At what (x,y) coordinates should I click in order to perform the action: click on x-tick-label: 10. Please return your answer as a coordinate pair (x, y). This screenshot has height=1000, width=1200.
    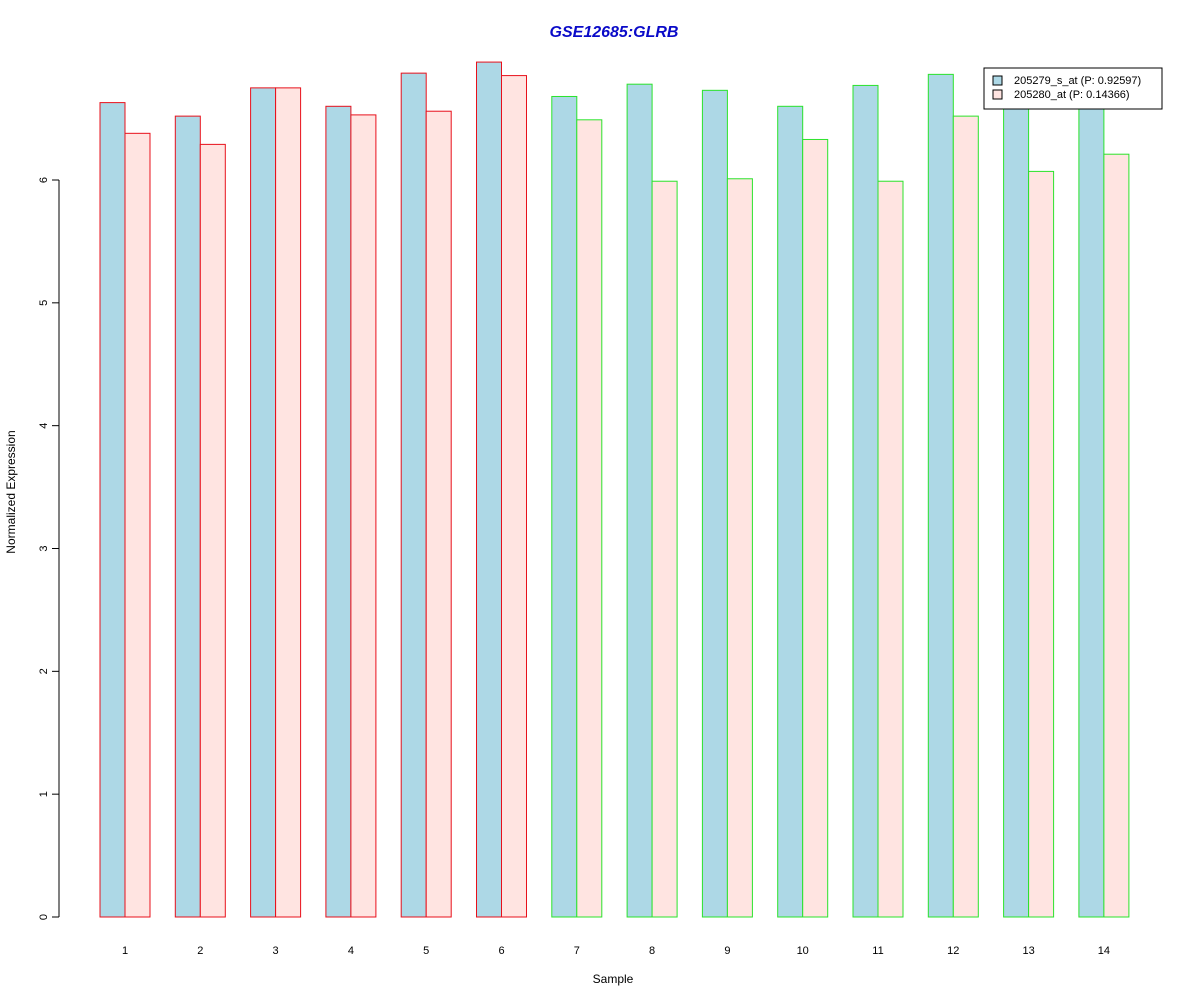
    Looking at the image, I should click on (803, 951).